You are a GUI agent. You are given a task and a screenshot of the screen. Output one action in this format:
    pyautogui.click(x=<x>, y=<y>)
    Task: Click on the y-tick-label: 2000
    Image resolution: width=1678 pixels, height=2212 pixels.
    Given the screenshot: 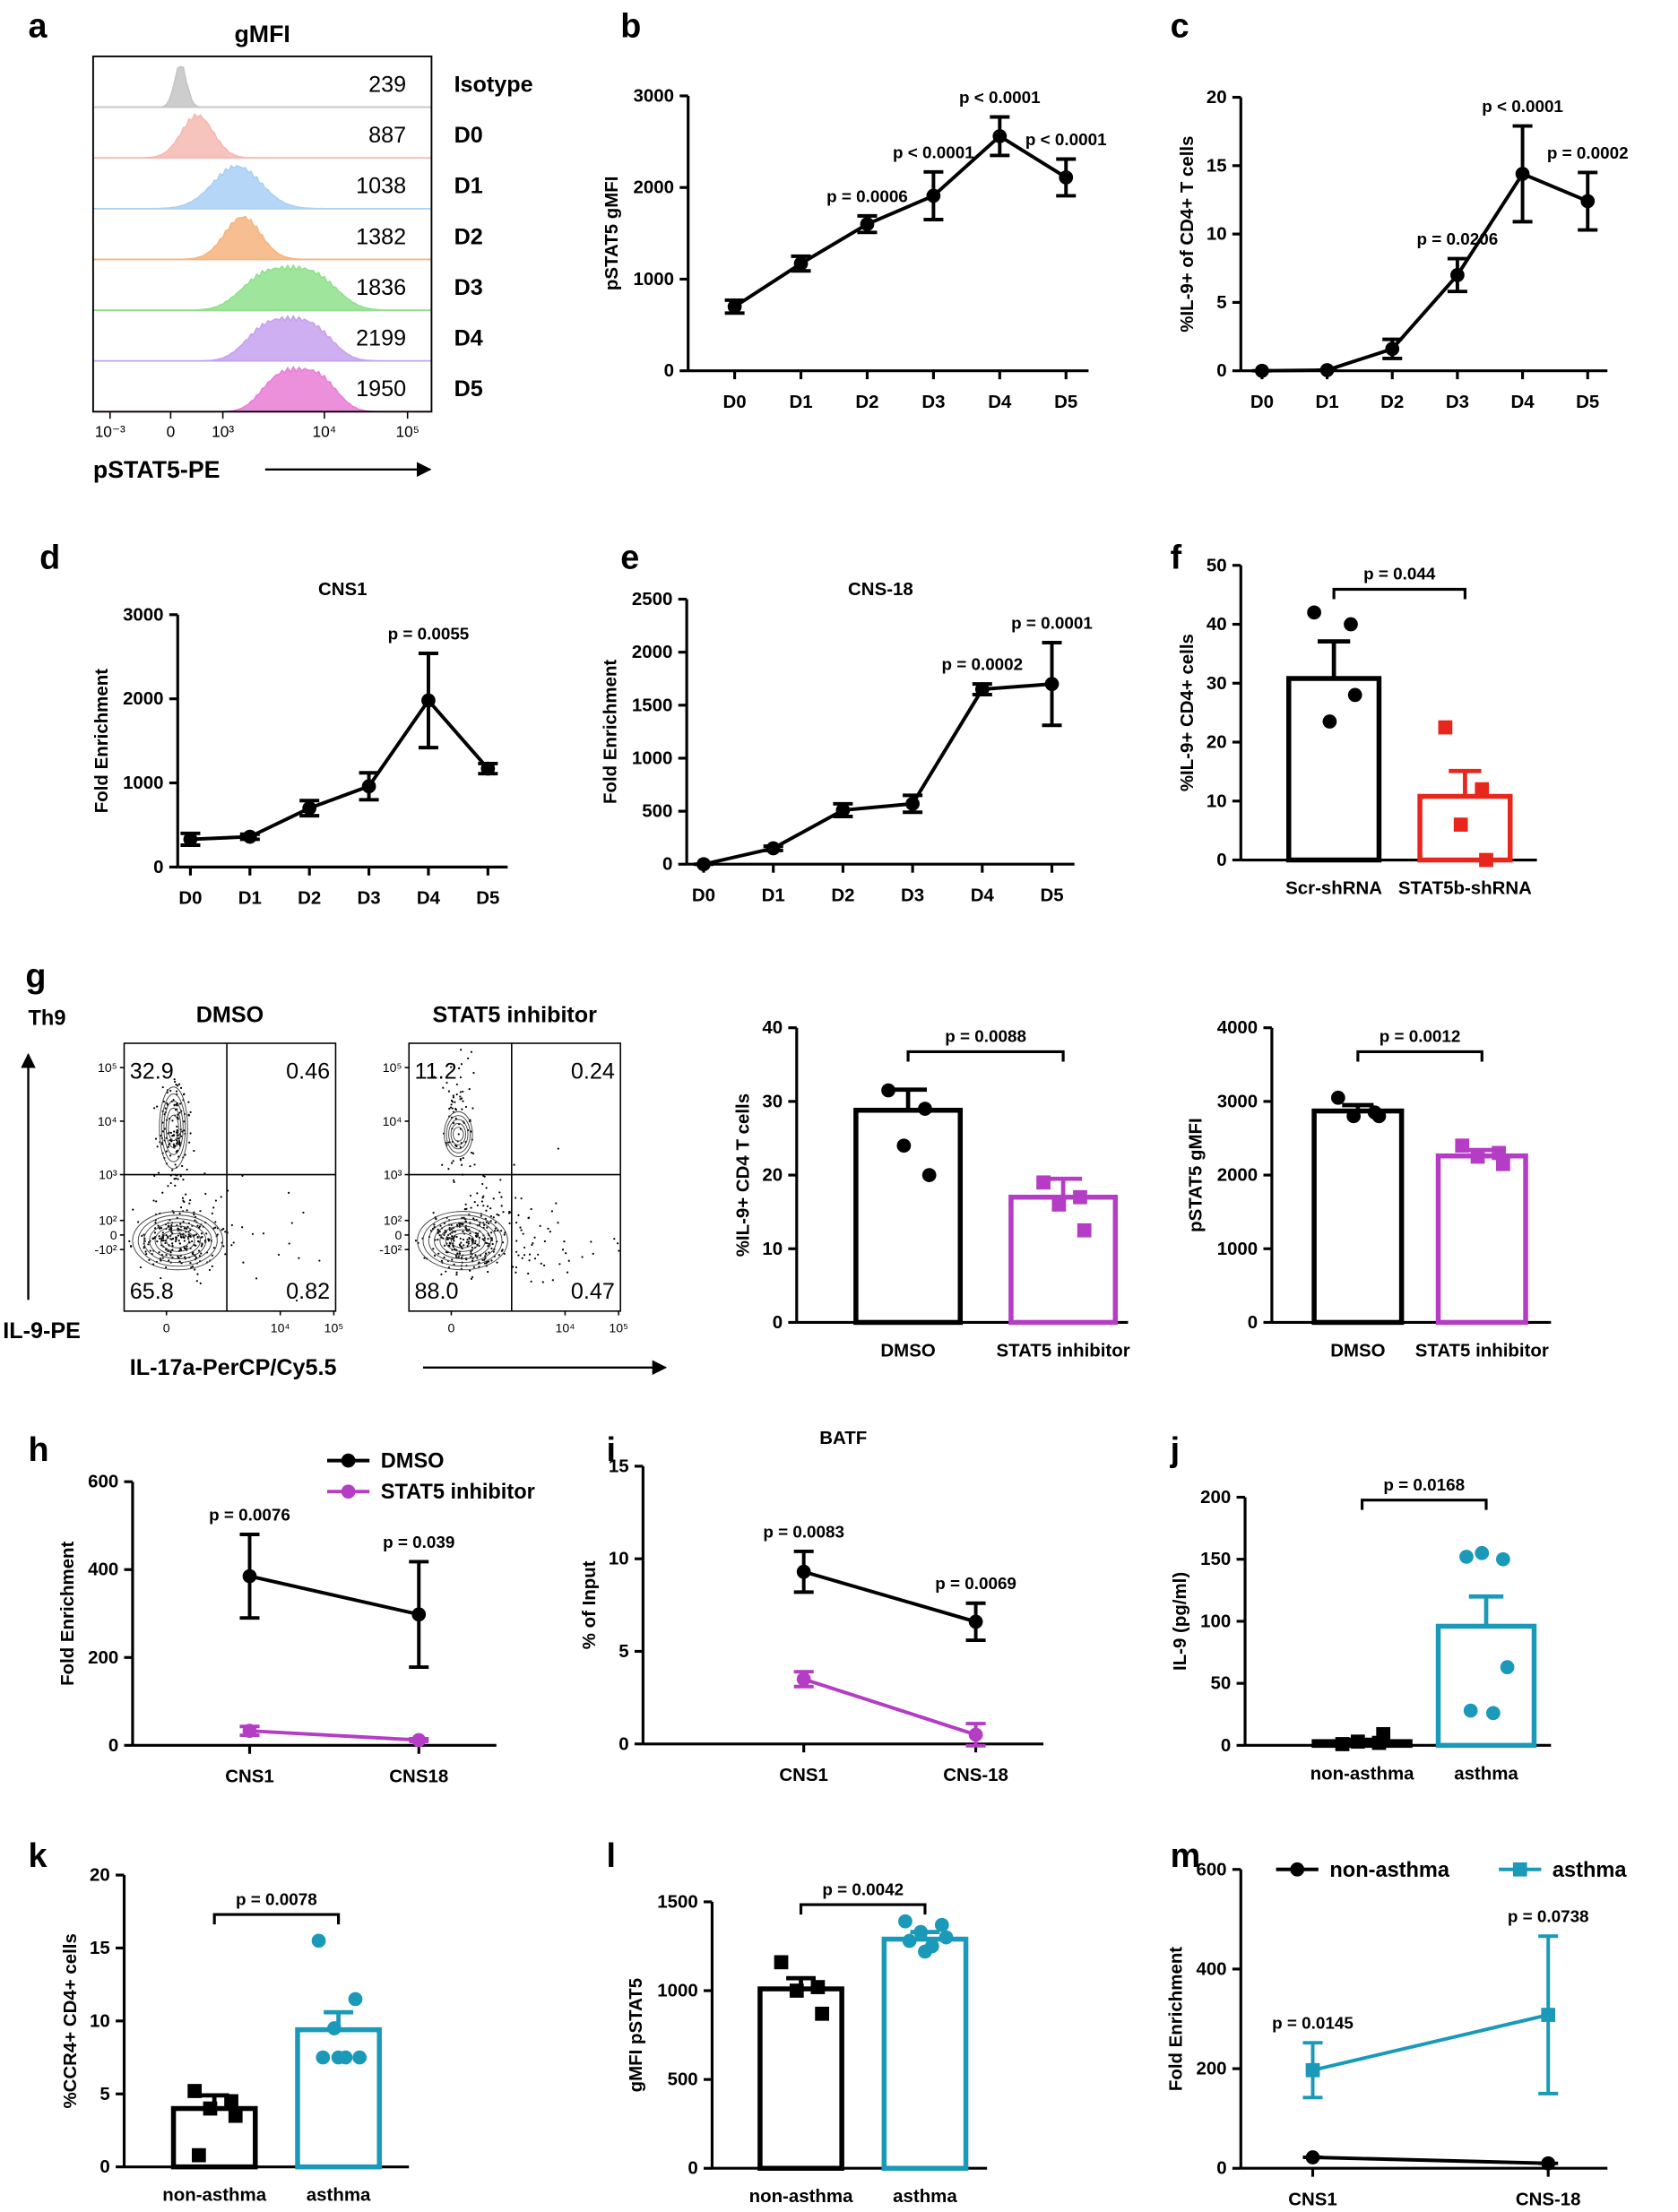 What is the action you would take?
    pyautogui.click(x=1237, y=1175)
    